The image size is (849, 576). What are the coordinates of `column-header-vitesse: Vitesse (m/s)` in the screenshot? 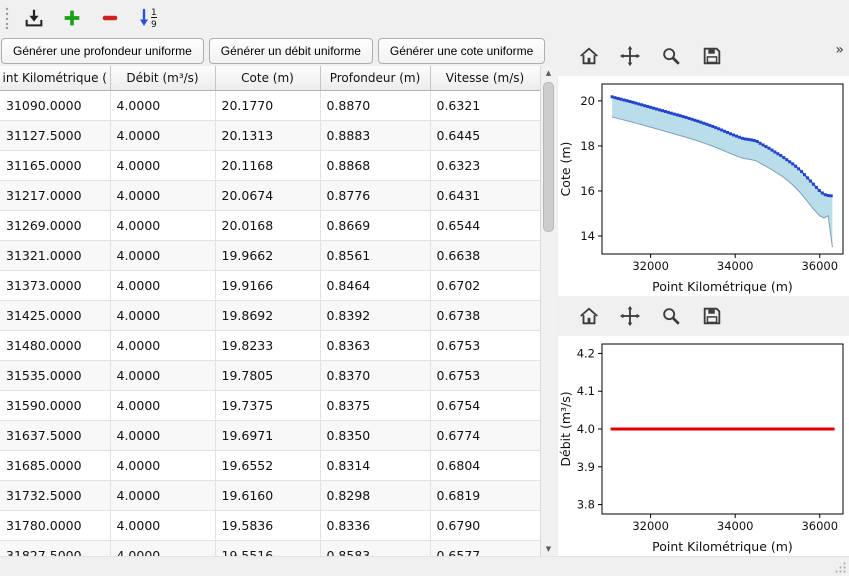 It's located at (485, 78).